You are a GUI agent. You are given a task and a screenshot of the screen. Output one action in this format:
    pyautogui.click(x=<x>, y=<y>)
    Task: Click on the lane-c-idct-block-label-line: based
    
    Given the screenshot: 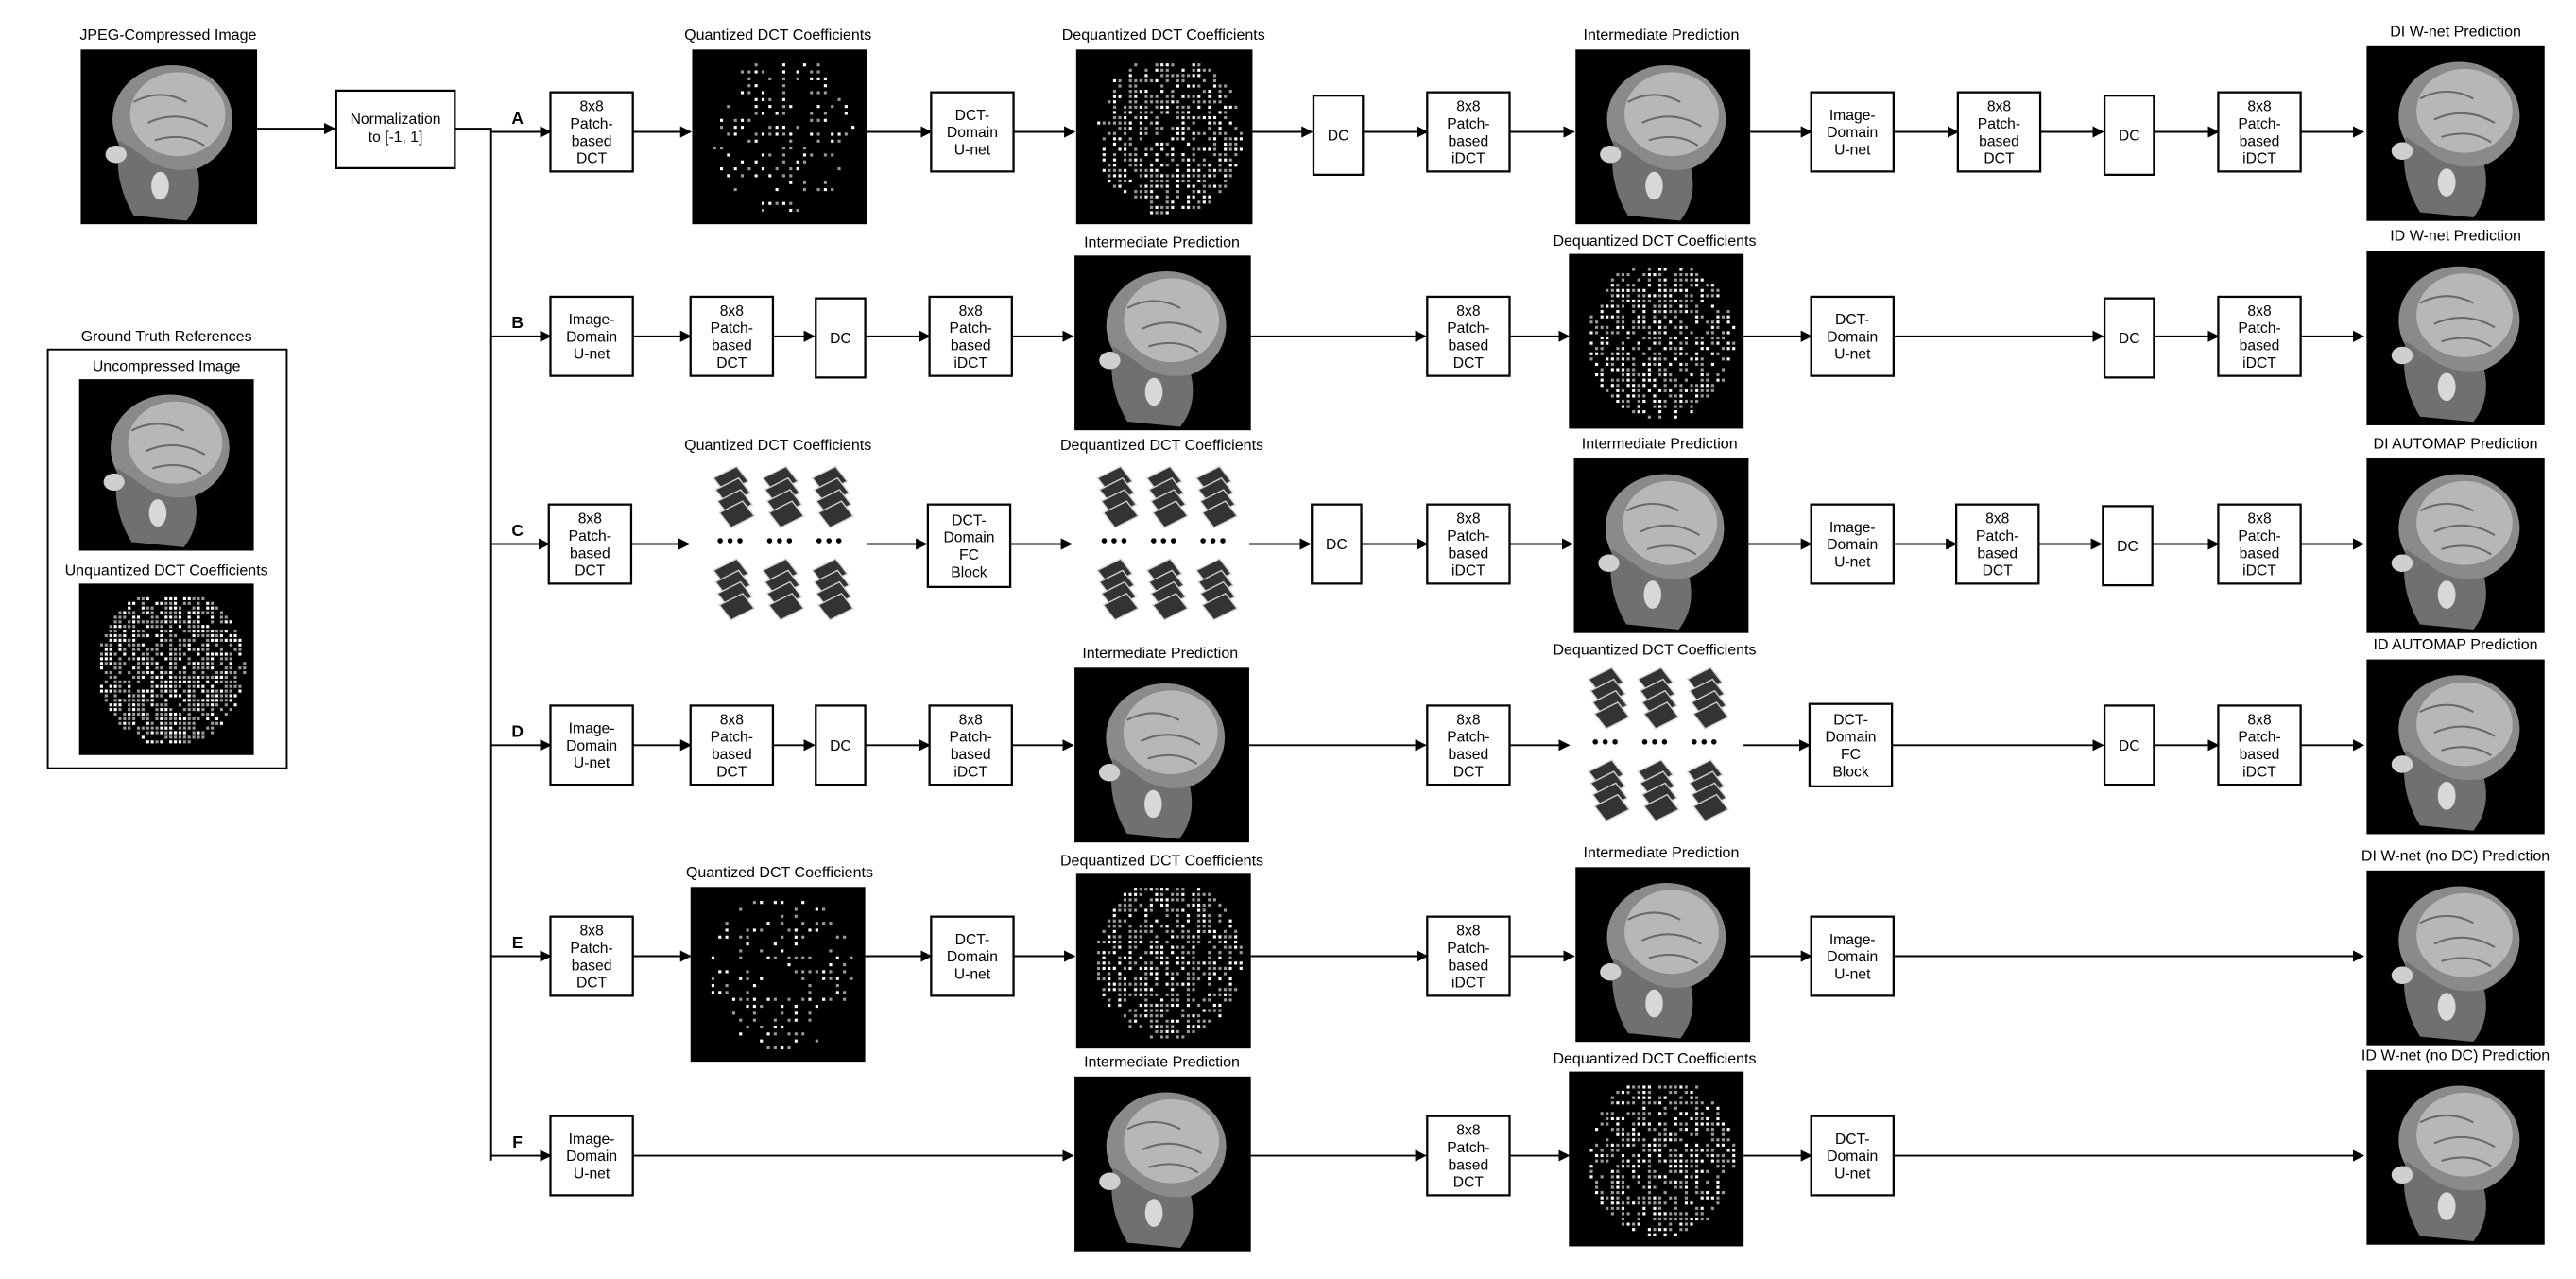 What is the action you would take?
    pyautogui.click(x=1469, y=554)
    